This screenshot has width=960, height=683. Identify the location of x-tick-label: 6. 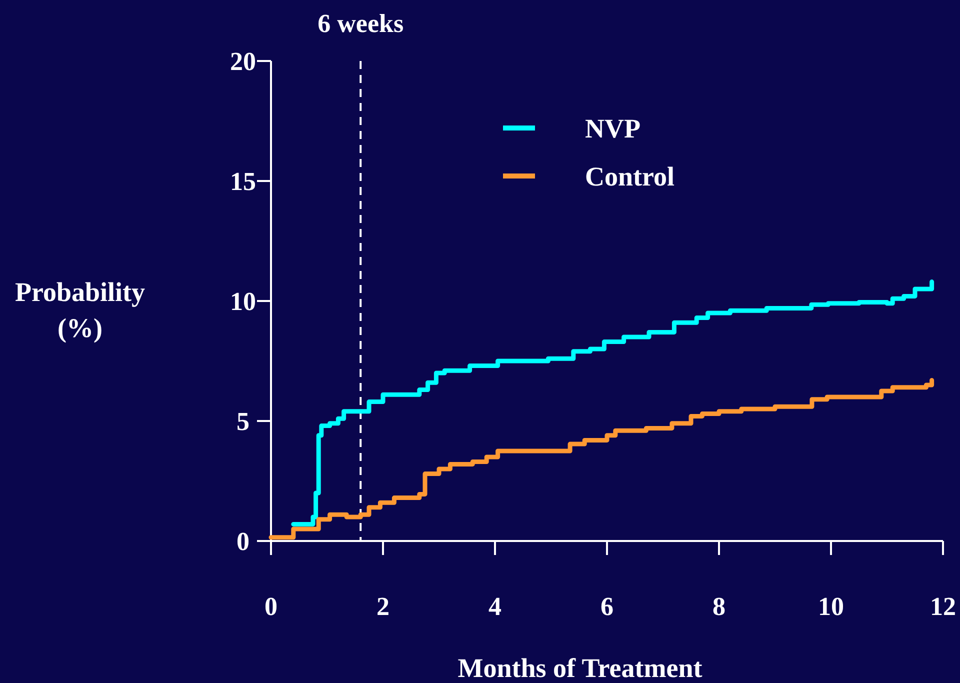
(607, 606).